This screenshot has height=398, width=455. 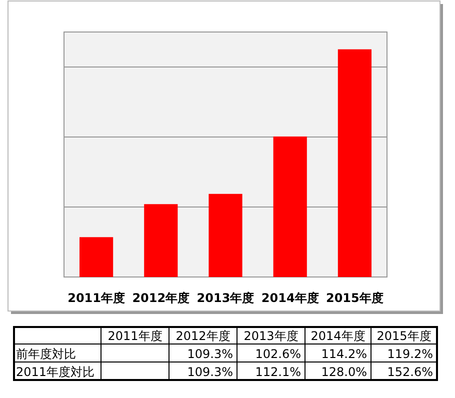 What do you see at coordinates (97, 298) in the screenshot?
I see `x-tick-label: 2011年度` at bounding box center [97, 298].